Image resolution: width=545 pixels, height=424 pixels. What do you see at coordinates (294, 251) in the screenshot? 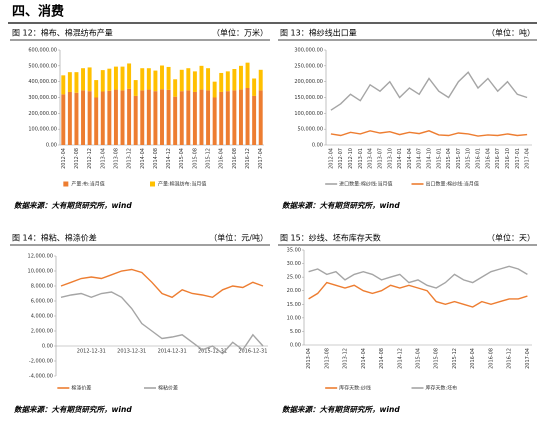
I see `y-tick-label: 35.00` at bounding box center [294, 251].